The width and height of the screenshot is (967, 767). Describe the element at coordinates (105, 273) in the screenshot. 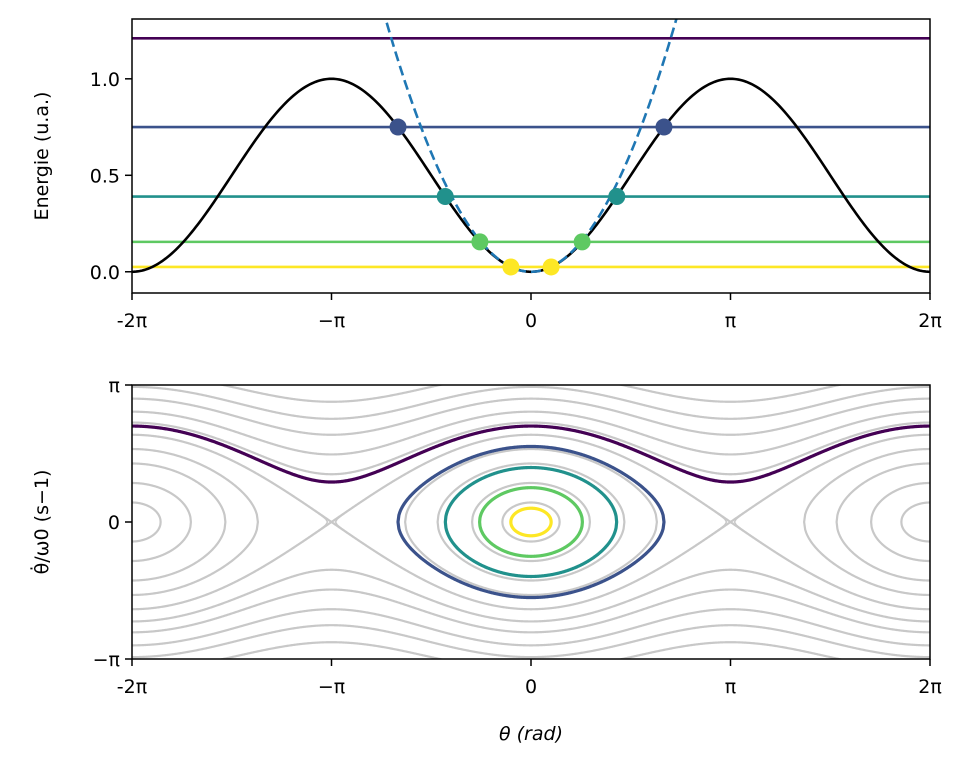

I see `y-tick-label: 0.0` at that location.